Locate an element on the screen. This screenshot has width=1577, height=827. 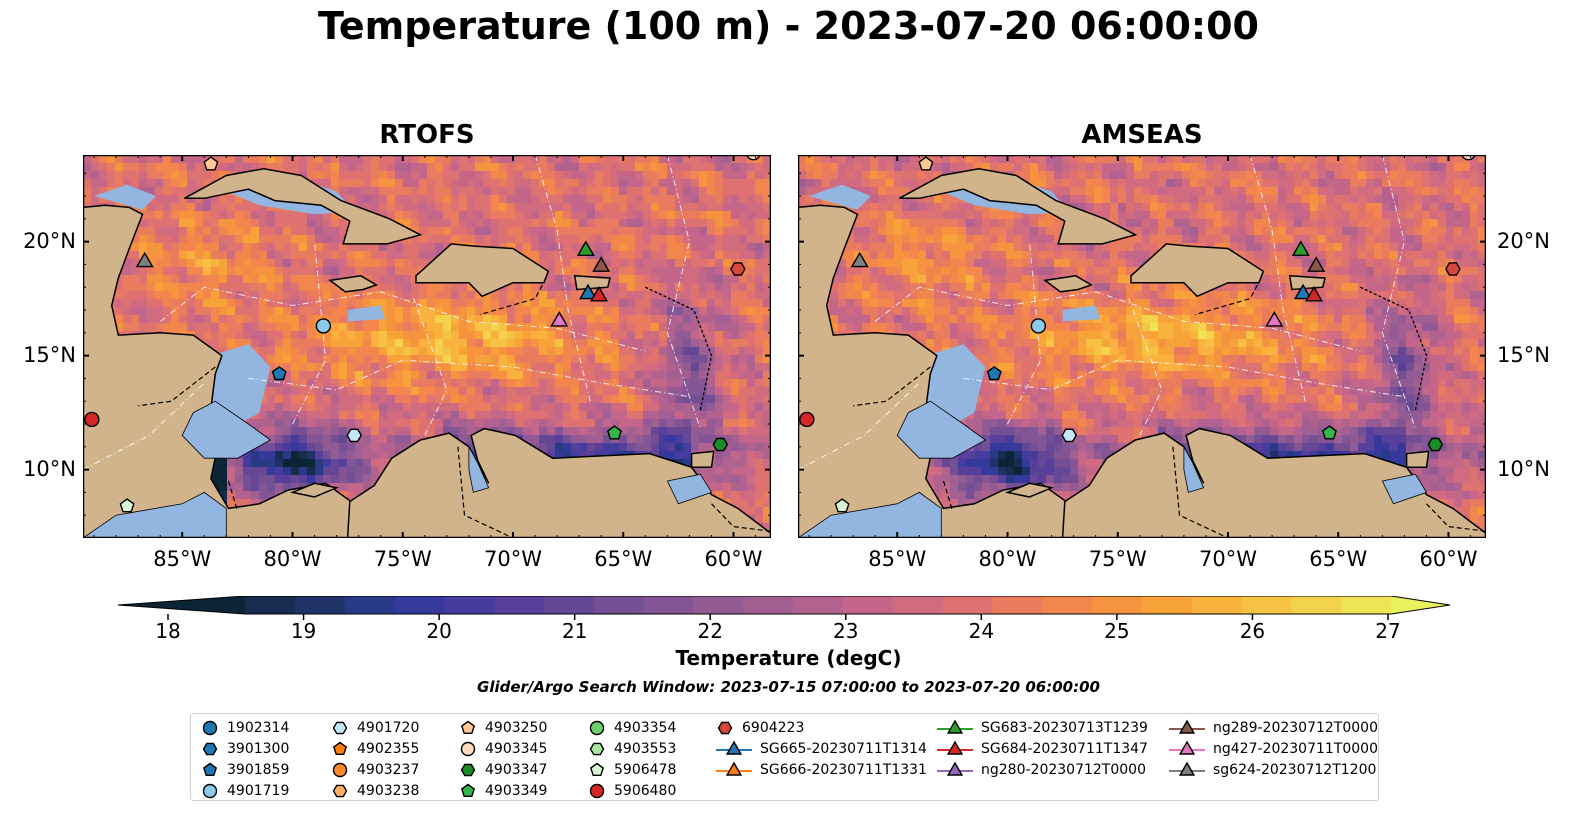
legend-item: SG665-20230711T1314 is located at coordinates (821, 748).